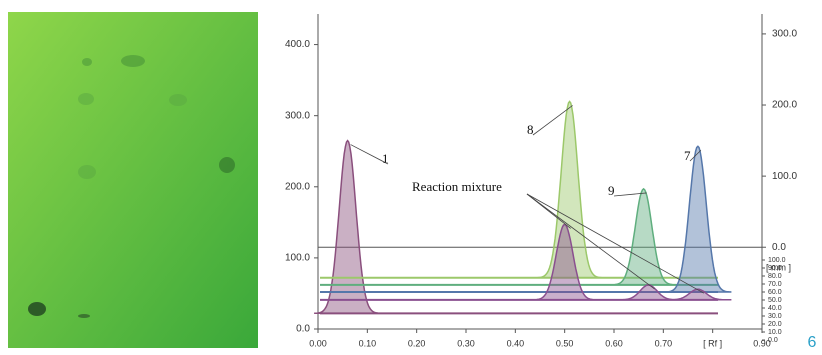 Image resolution: width=822 pixels, height=355 pixels. Describe the element at coordinates (775, 332) in the screenshot. I see `mm-tick-label: 10.0` at that location.